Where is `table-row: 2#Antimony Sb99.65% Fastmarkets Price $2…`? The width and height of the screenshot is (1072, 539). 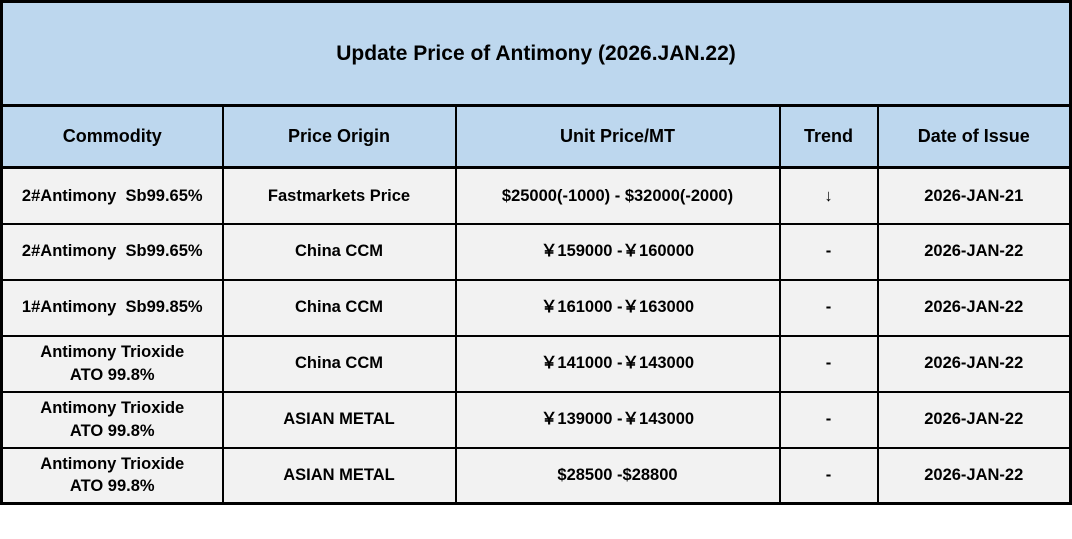 table-row: 2#Antimony Sb99.65% Fastmarkets Price $2… is located at coordinates (536, 195).